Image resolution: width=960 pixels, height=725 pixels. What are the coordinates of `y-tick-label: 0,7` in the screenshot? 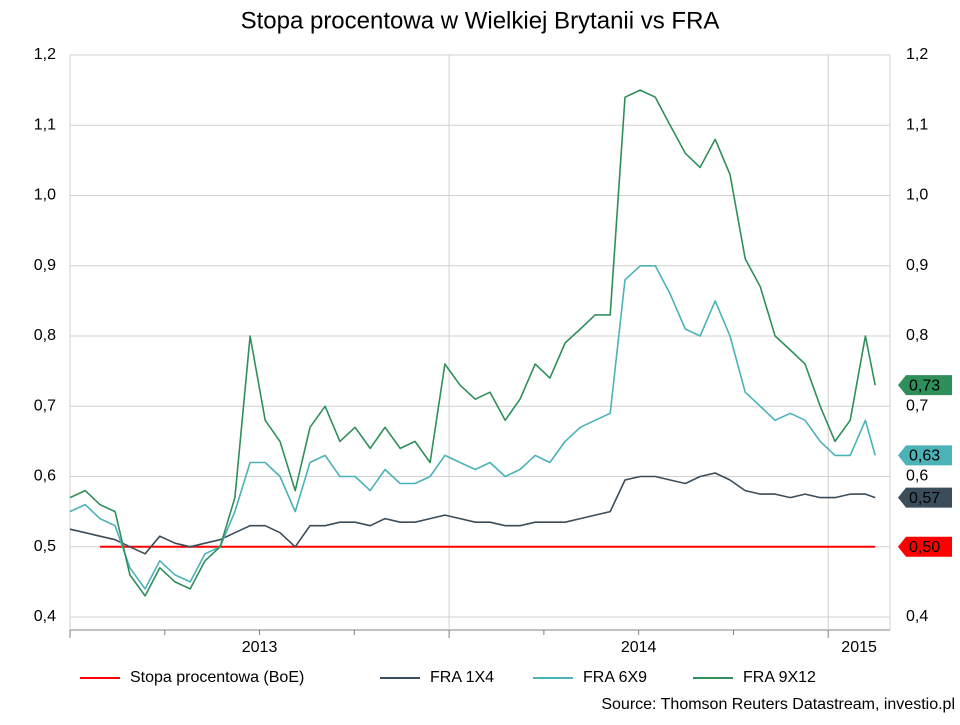 It's located at (45, 405).